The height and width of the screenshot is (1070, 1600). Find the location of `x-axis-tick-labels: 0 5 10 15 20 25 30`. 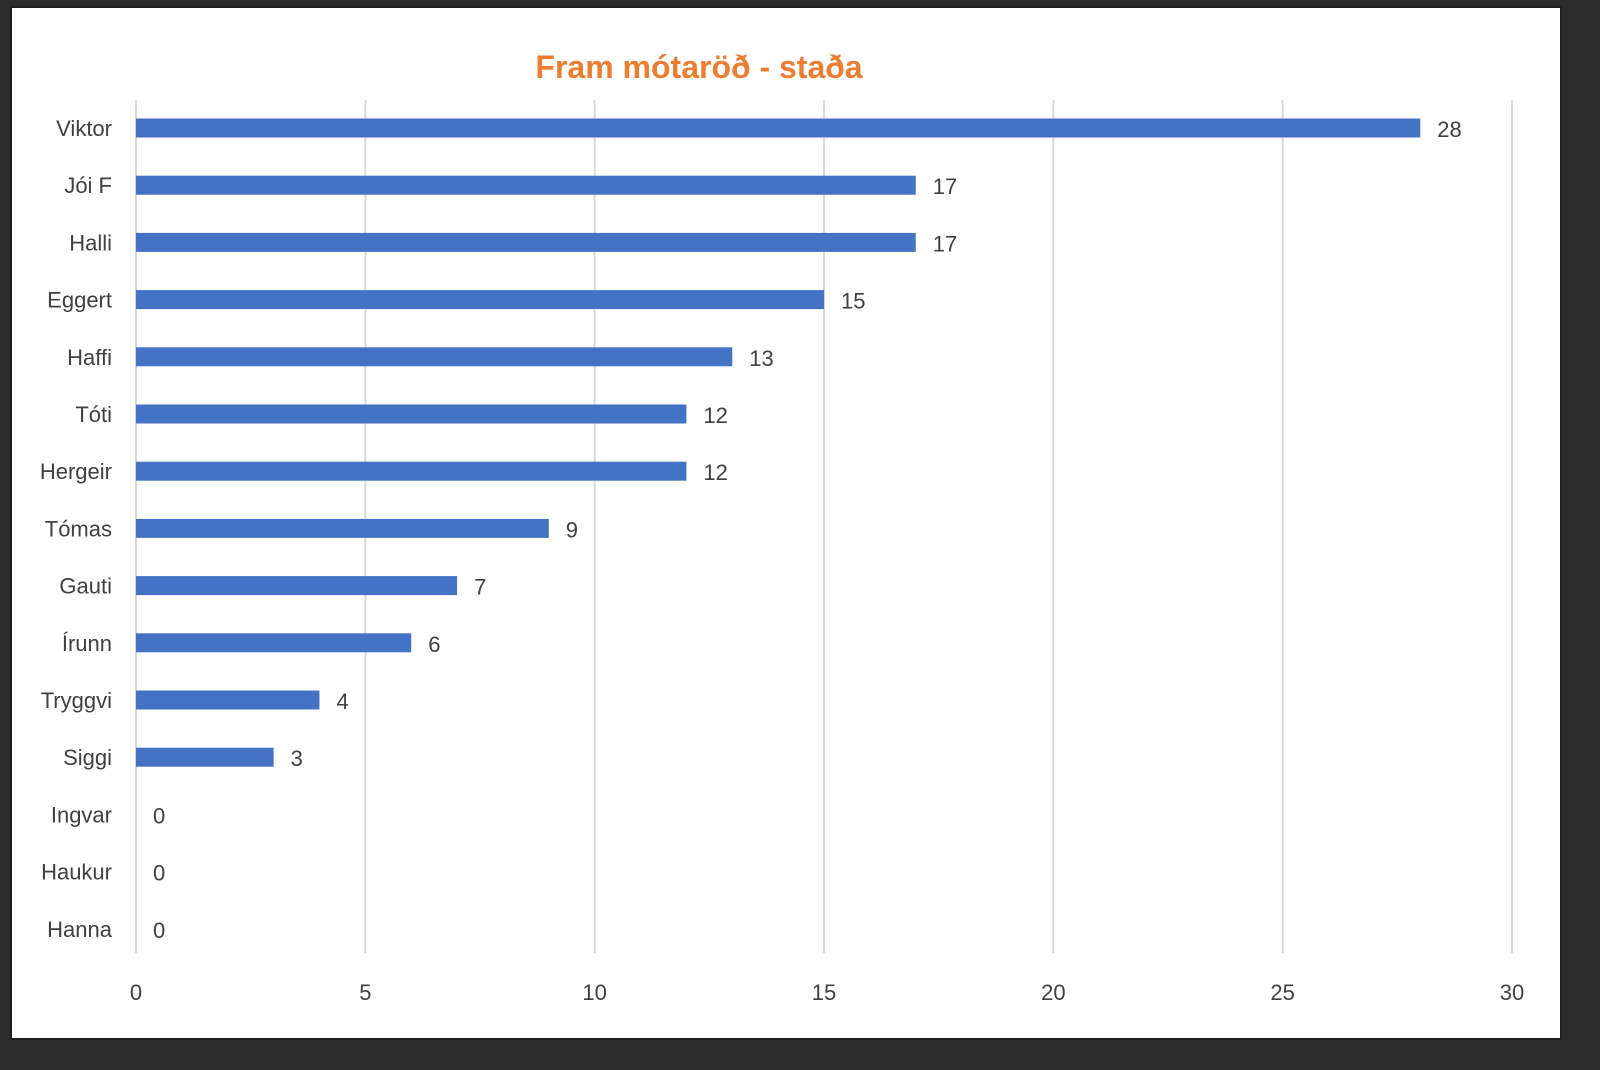

x-axis-tick-labels: 0 5 10 15 20 25 30 is located at coordinates (827, 992).